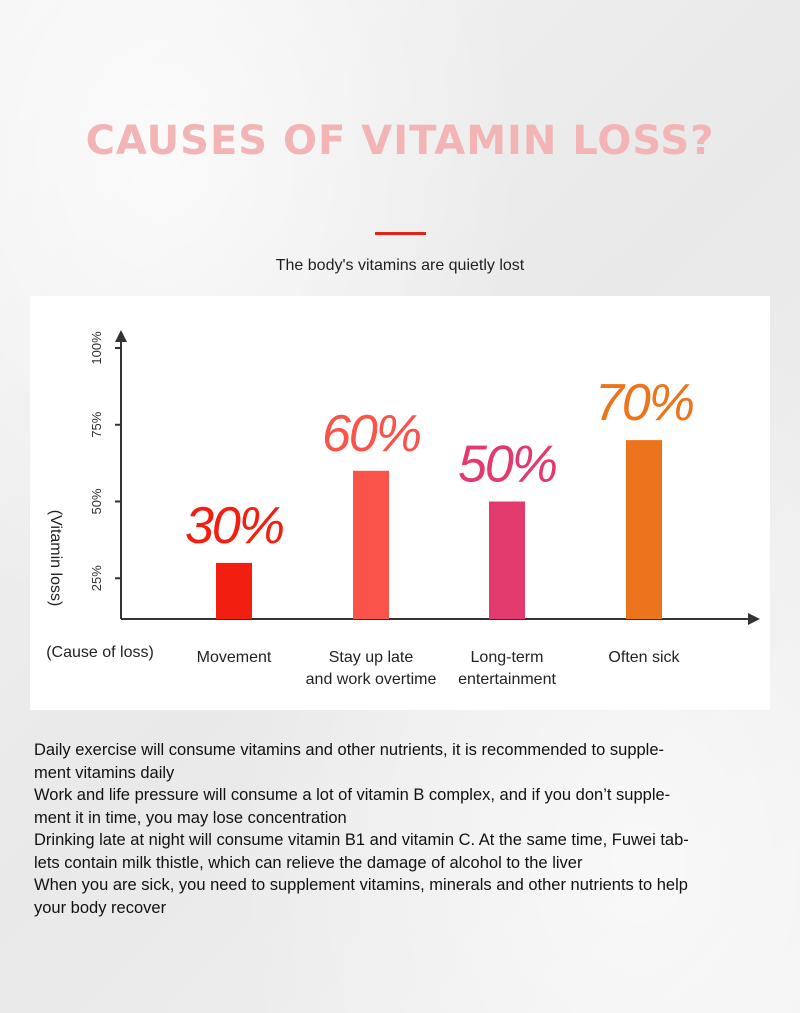  Describe the element at coordinates (121, 336) in the screenshot. I see `y-axis-arrow` at that location.